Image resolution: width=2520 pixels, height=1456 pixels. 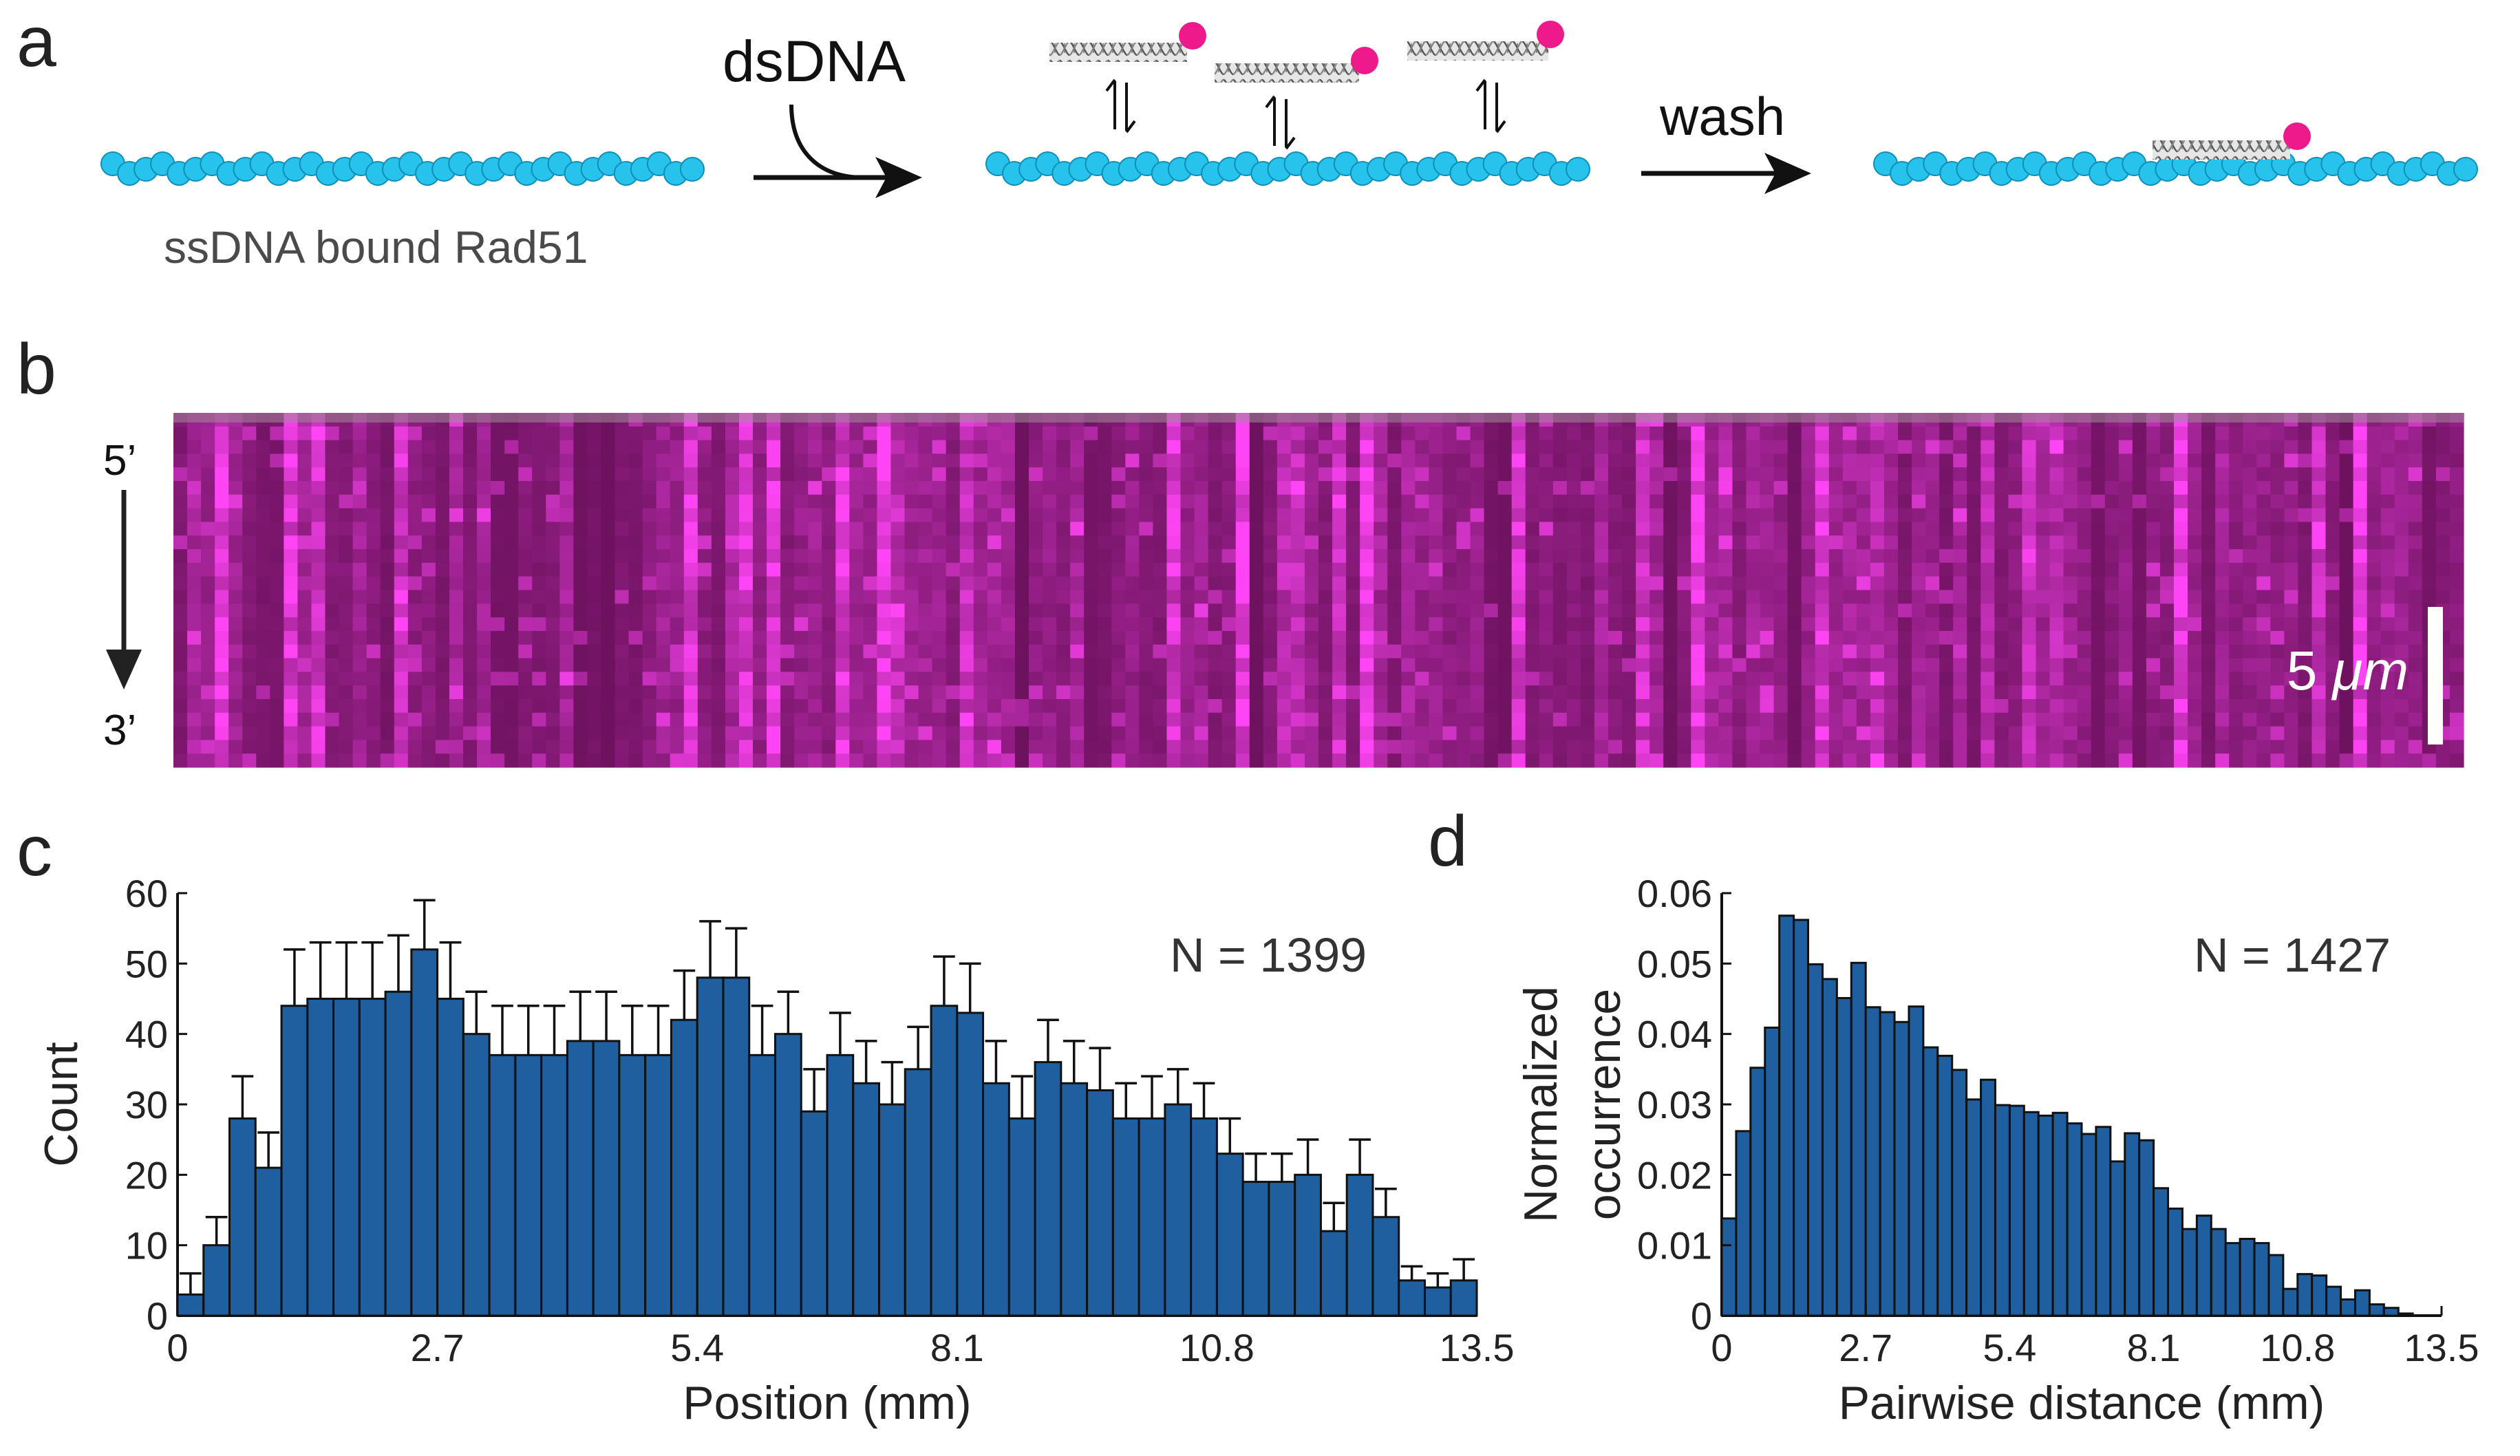 I want to click on y-axis-title: occurrence, so click(x=1604, y=1104).